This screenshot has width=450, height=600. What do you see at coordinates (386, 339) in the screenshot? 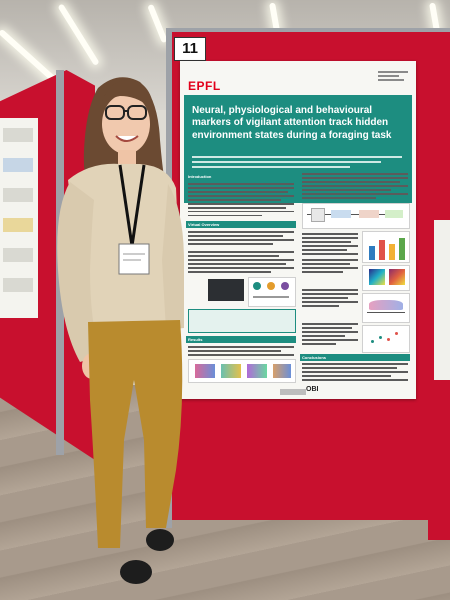
I see `scatter-figure` at bounding box center [386, 339].